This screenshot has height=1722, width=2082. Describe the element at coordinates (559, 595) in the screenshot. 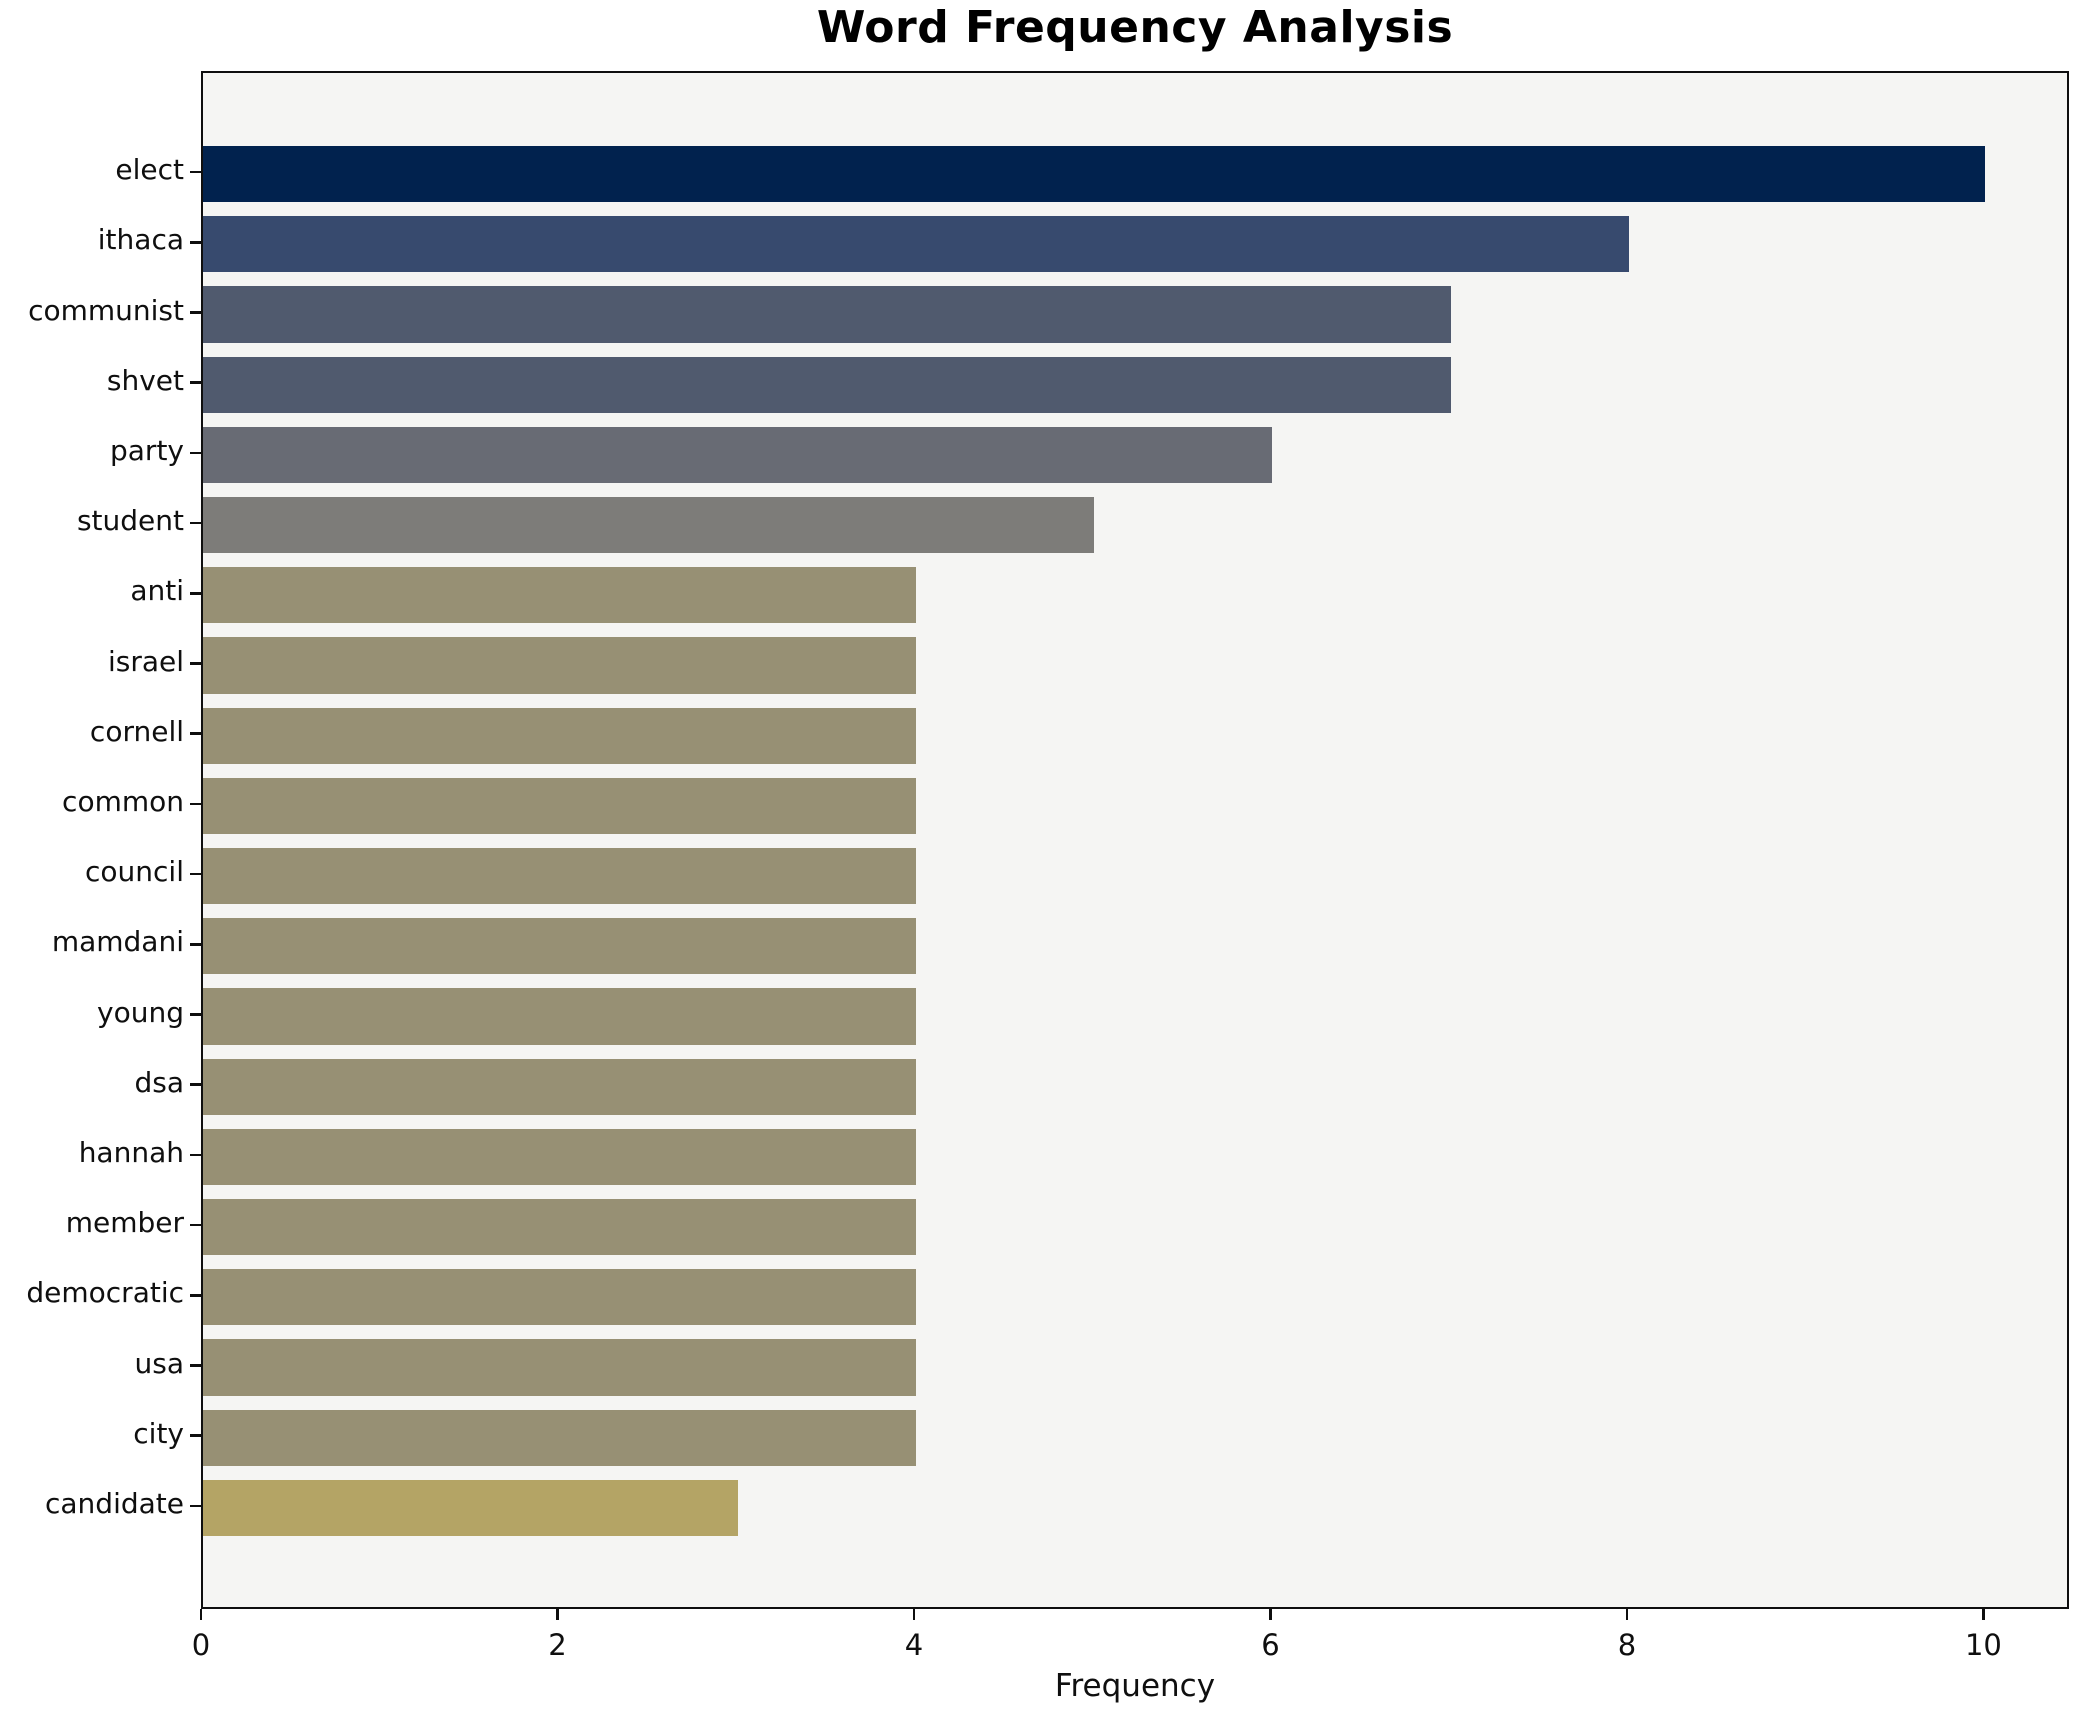

I see `bar-anti` at that location.